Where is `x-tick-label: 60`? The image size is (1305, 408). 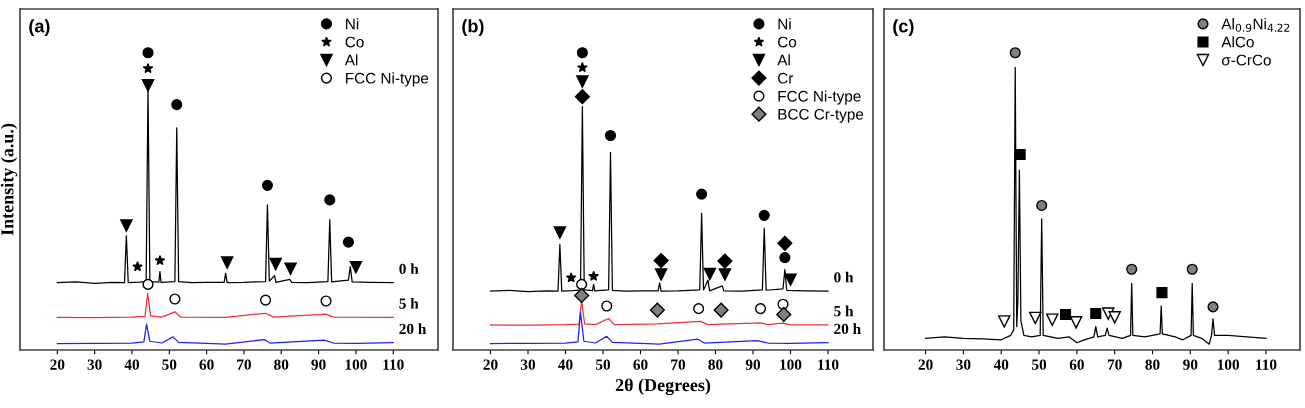
x-tick-label: 60 is located at coordinates (206, 364).